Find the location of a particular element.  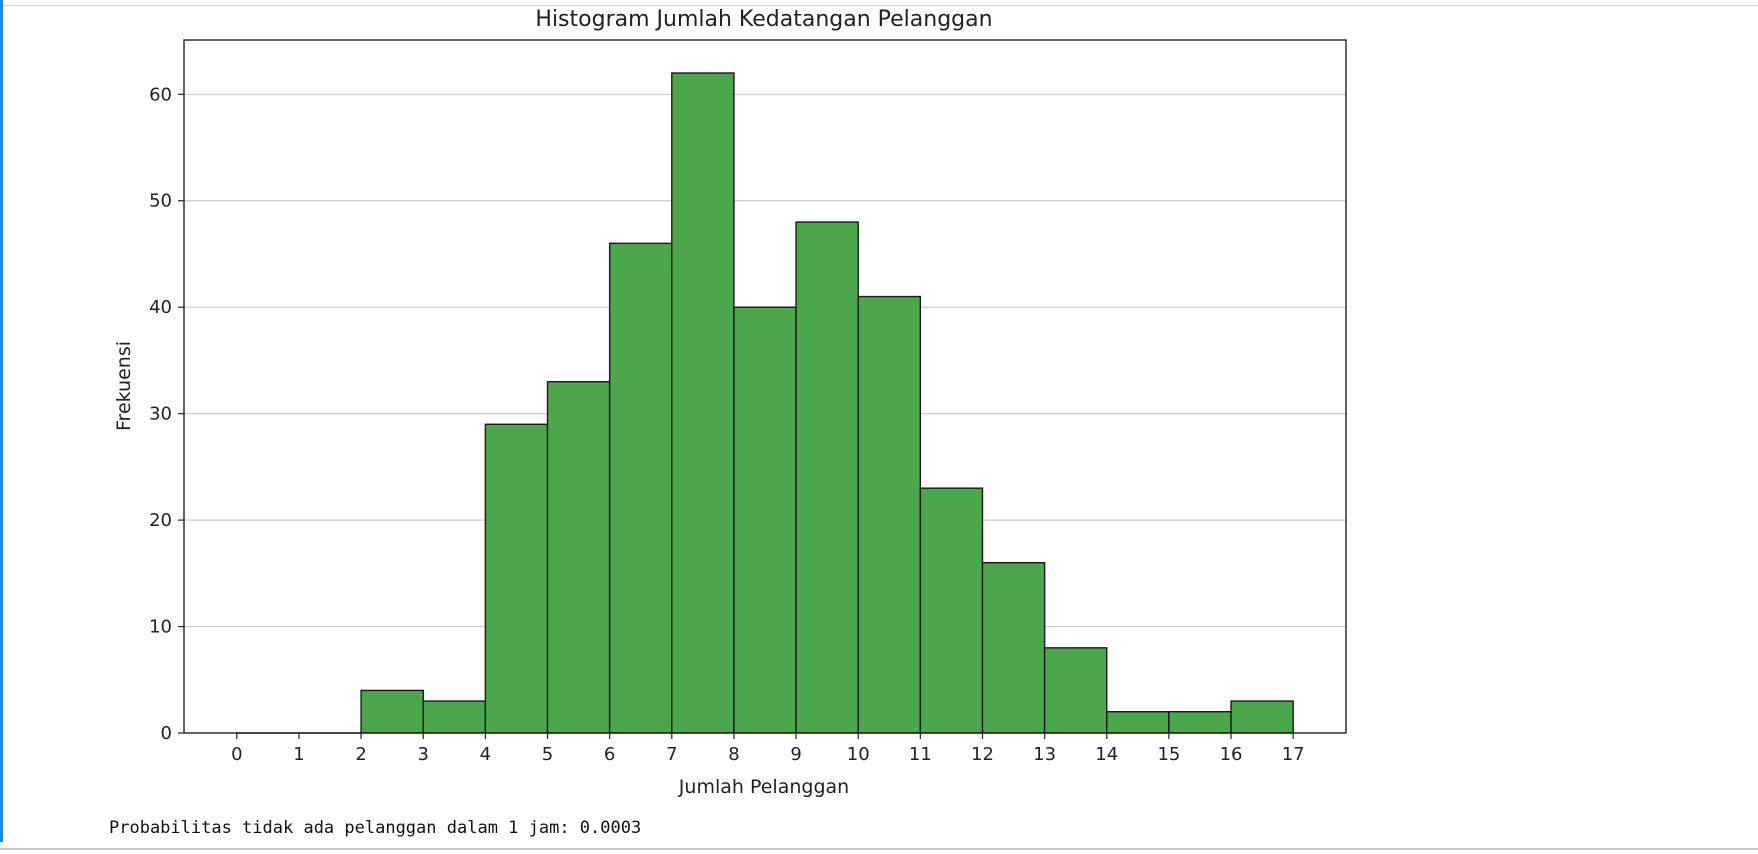

y-axis-ticks: 0 10 20 30 40 50 60 is located at coordinates (166, 414).